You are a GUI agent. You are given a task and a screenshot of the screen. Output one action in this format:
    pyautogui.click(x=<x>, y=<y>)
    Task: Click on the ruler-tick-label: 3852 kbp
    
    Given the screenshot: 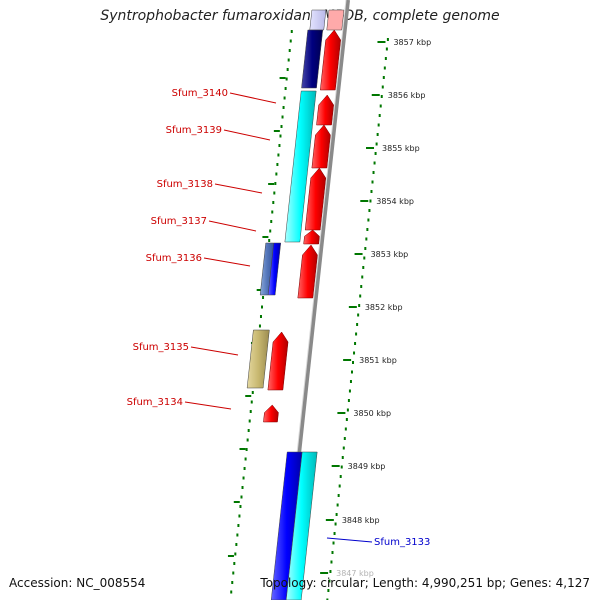 What is the action you would take?
    pyautogui.click(x=384, y=307)
    